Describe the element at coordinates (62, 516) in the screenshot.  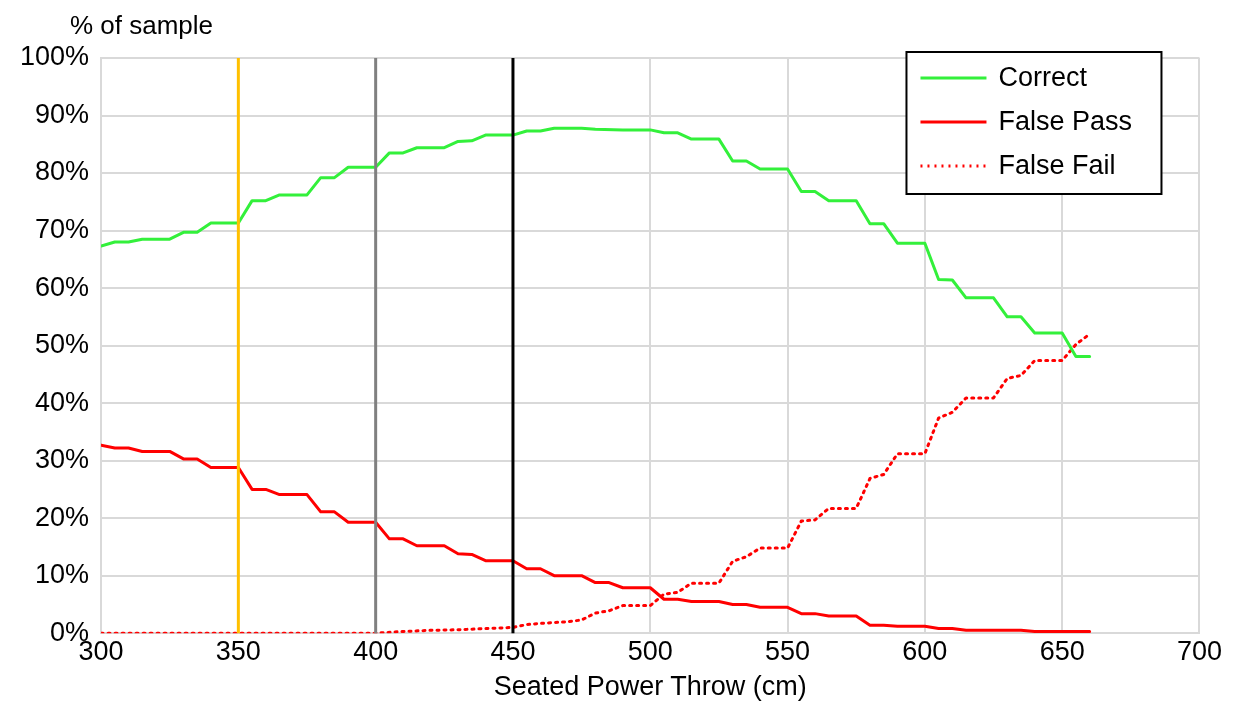
I see `y-tick-label: 20%` at that location.